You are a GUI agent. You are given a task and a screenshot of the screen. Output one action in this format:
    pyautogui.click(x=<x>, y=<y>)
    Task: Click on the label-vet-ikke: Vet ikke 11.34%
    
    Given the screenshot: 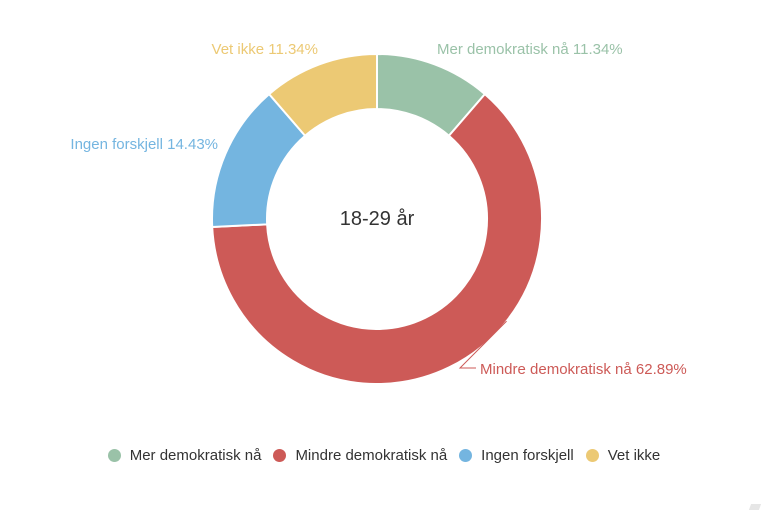 What is the action you would take?
    pyautogui.click(x=265, y=49)
    